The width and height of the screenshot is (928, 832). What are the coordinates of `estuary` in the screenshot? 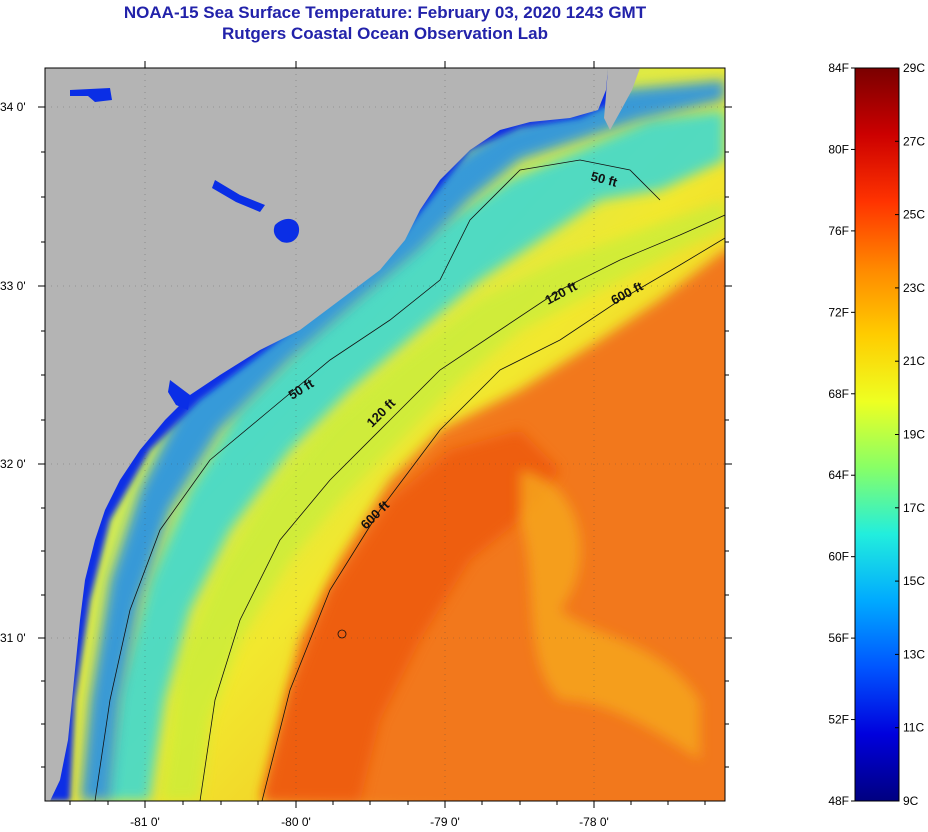 It's located at (91, 95).